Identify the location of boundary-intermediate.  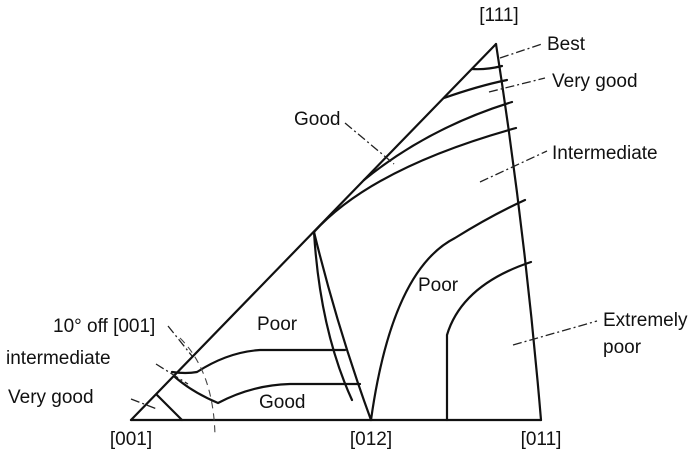
(415, 180).